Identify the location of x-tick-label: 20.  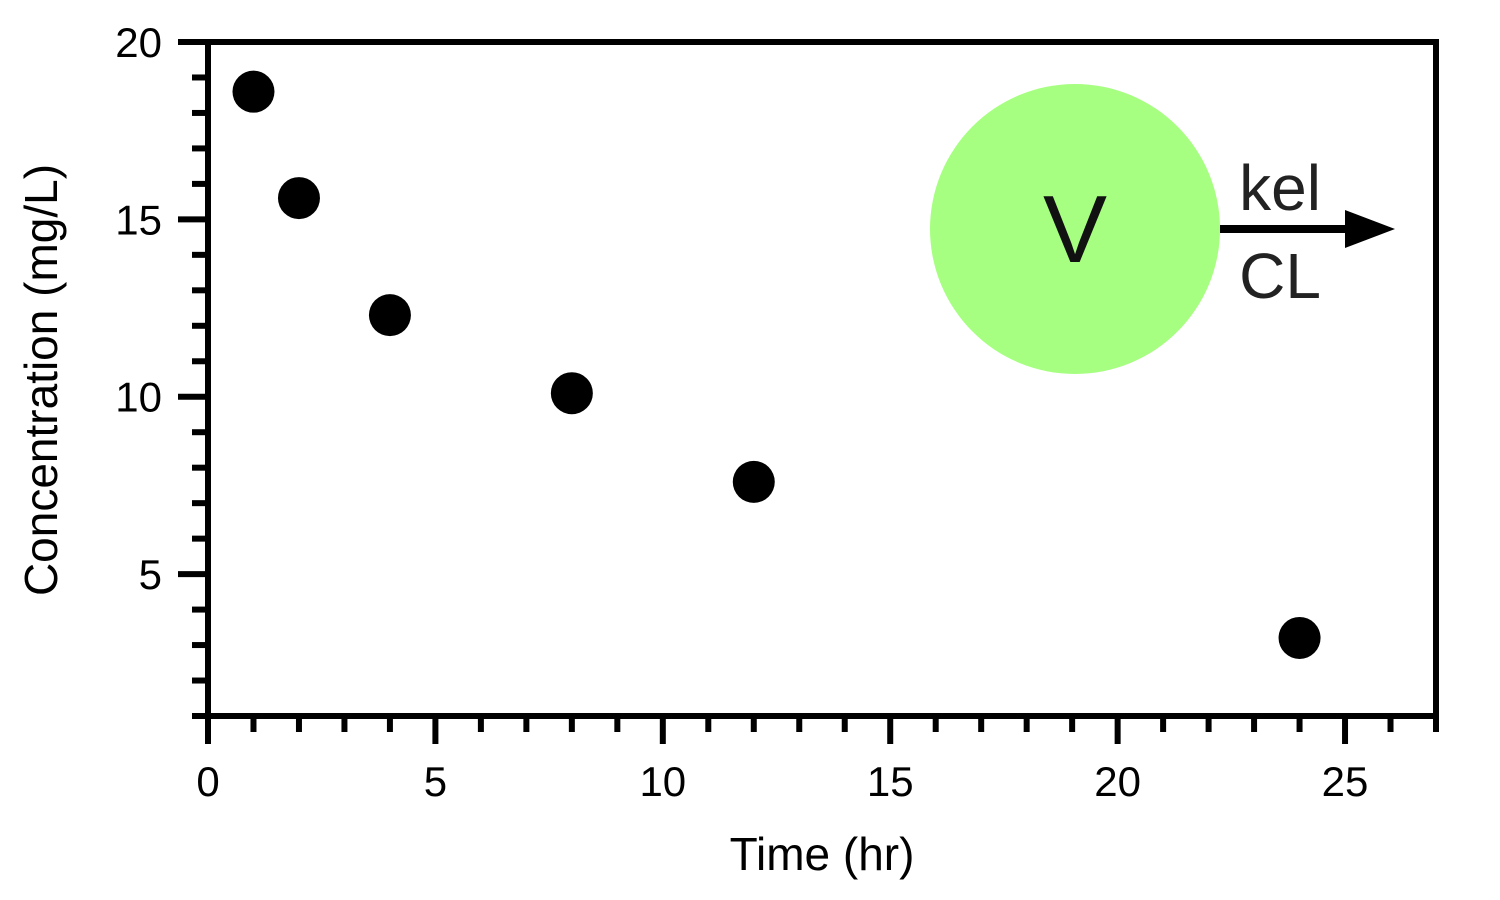
(1117, 781).